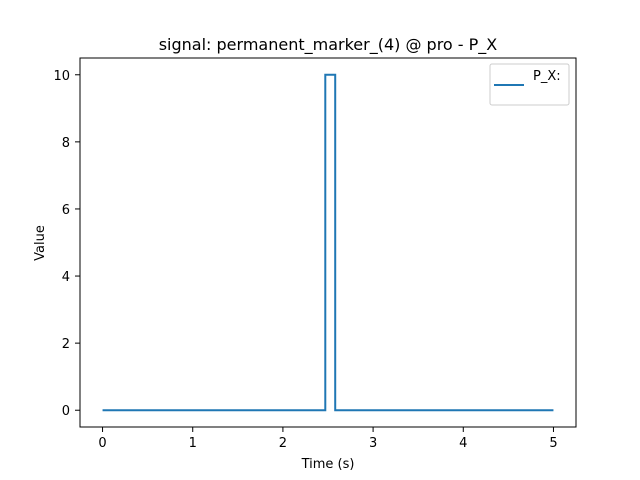 This screenshot has height=480, width=640. What do you see at coordinates (102, 443) in the screenshot?
I see `x-tick-label: 0` at bounding box center [102, 443].